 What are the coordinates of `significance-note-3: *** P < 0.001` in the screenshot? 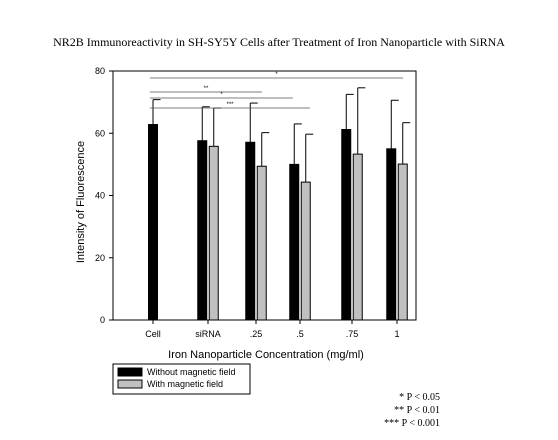 It's located at (412, 423).